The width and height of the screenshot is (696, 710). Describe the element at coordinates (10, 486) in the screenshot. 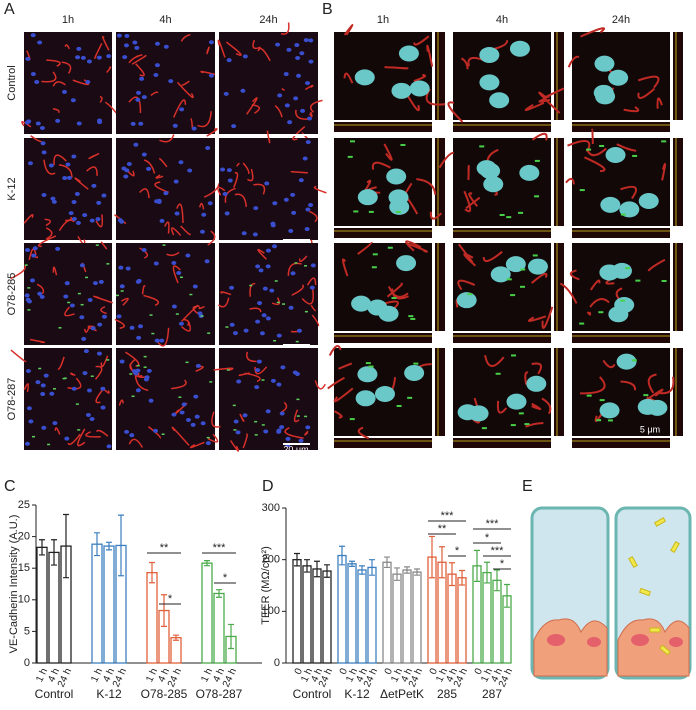

I see `panel-label: C` at that location.